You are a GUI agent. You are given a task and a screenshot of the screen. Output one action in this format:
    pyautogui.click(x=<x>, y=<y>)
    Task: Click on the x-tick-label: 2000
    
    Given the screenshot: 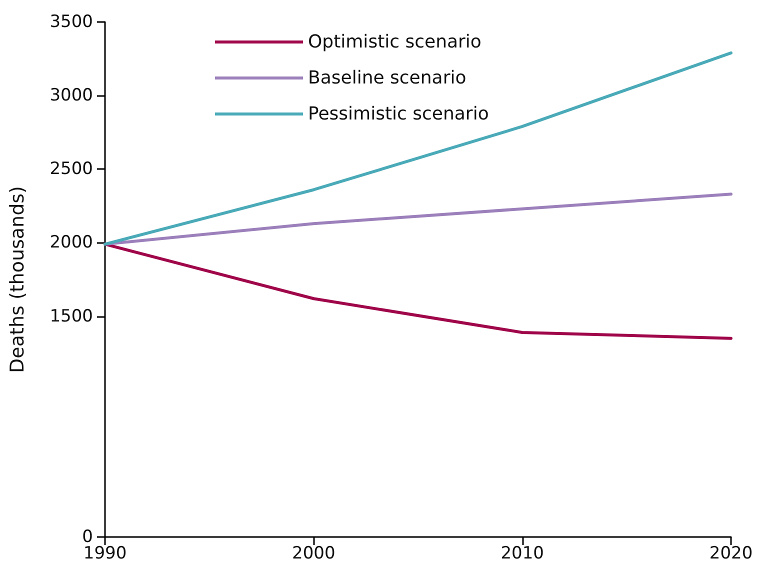 What is the action you would take?
    pyautogui.click(x=314, y=554)
    